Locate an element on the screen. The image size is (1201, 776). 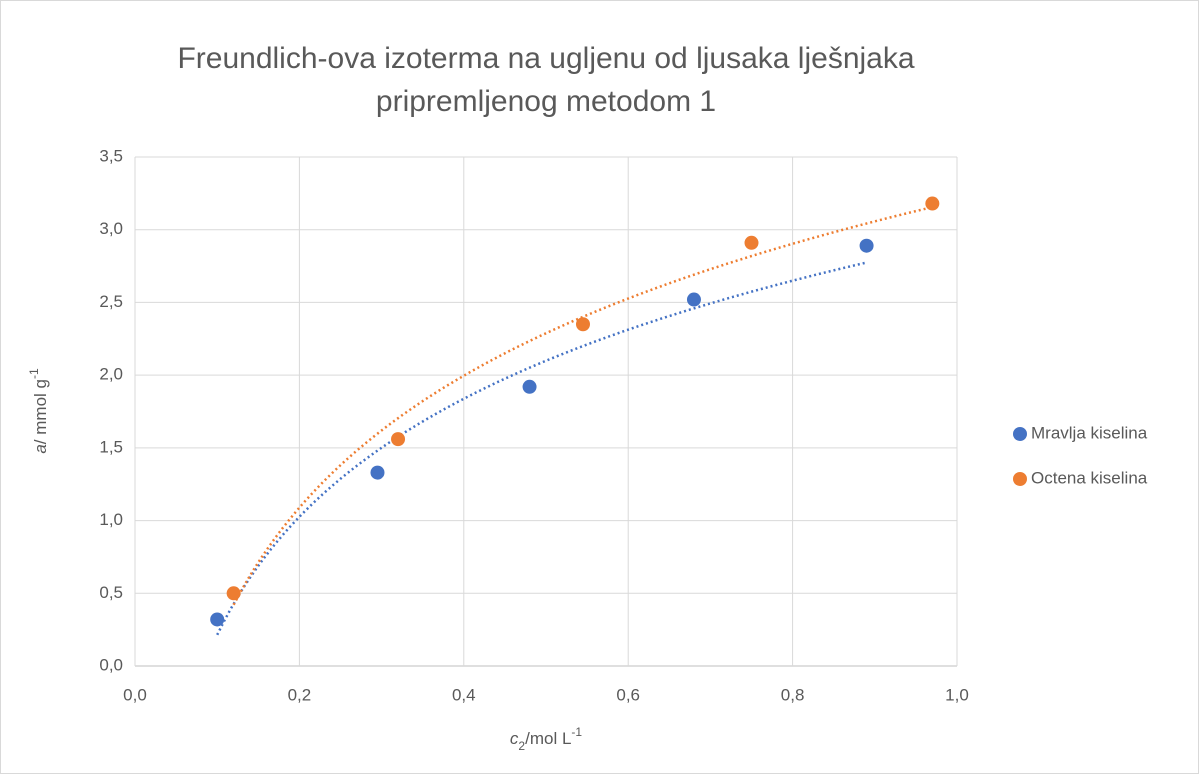
x-axis-label: c2/mol L-1 is located at coordinates (546, 739).